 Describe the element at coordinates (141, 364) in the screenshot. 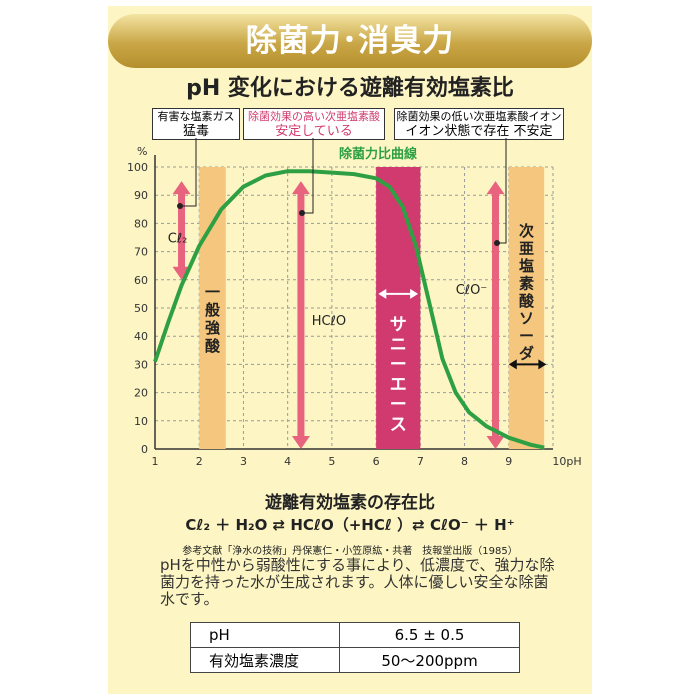

I see `y-tick-label: 30` at that location.